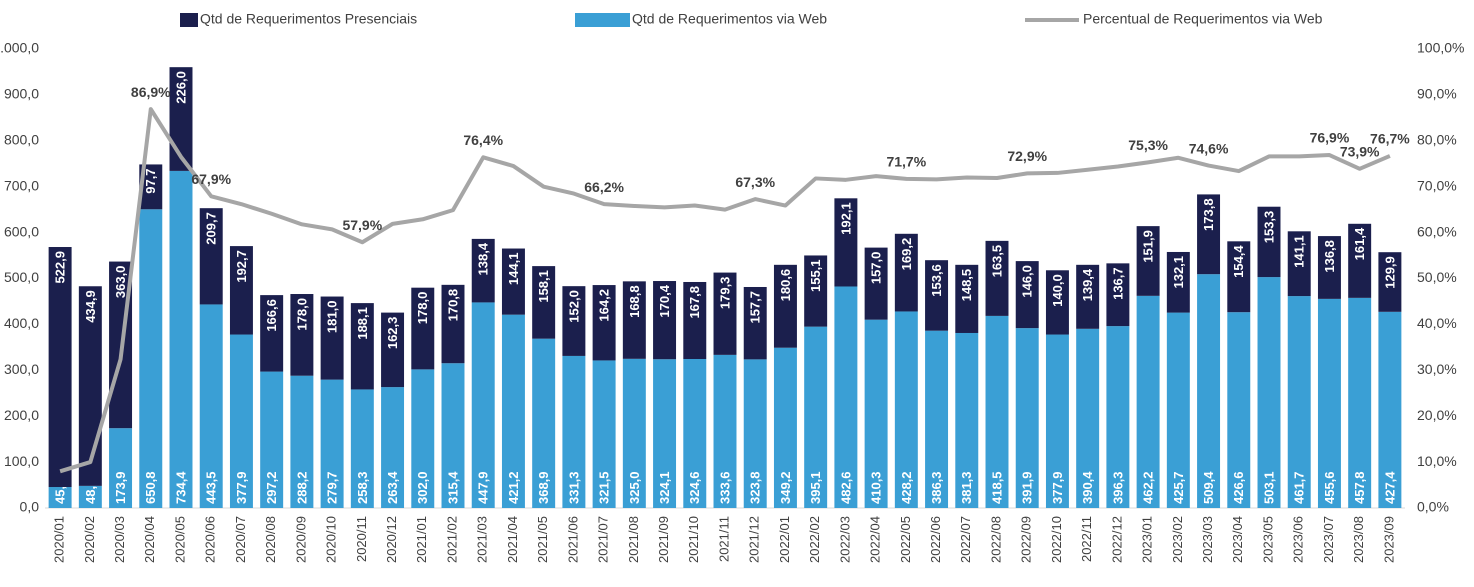 This screenshot has height=587, width=1474. What do you see at coordinates (966, 487) in the screenshot?
I see `bar-value-label: 381,3` at bounding box center [966, 487].